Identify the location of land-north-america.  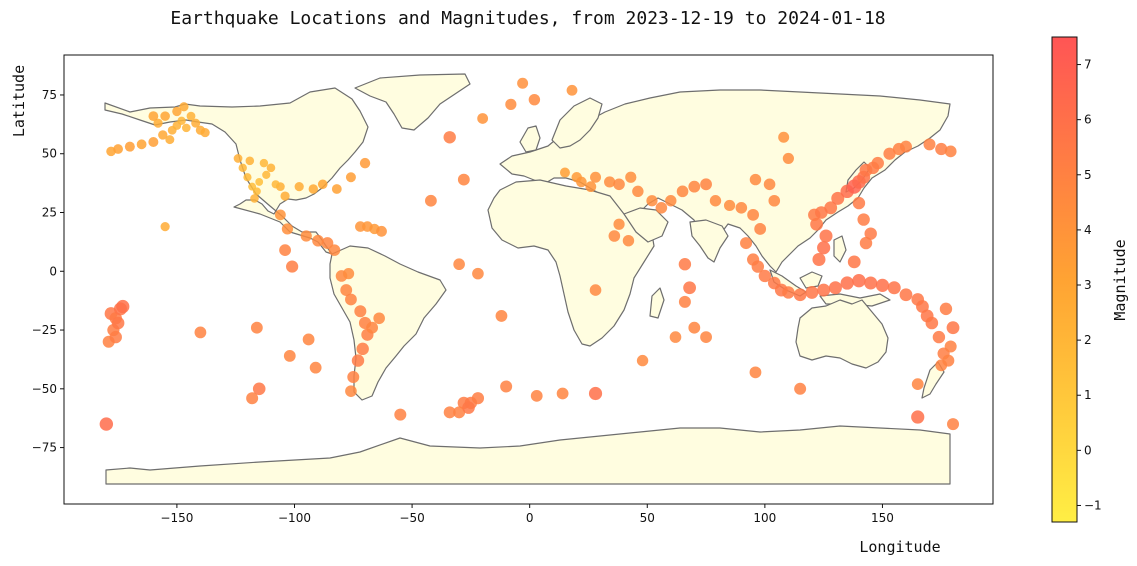
(236, 171).